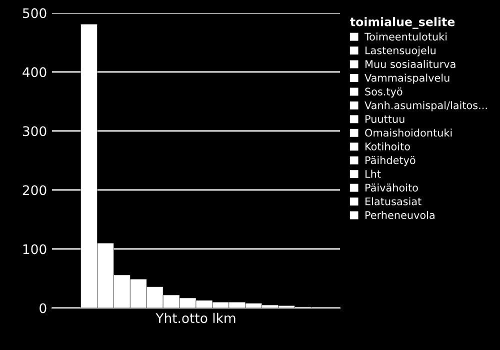  I want to click on y-tick-label: 400, so click(34, 72).